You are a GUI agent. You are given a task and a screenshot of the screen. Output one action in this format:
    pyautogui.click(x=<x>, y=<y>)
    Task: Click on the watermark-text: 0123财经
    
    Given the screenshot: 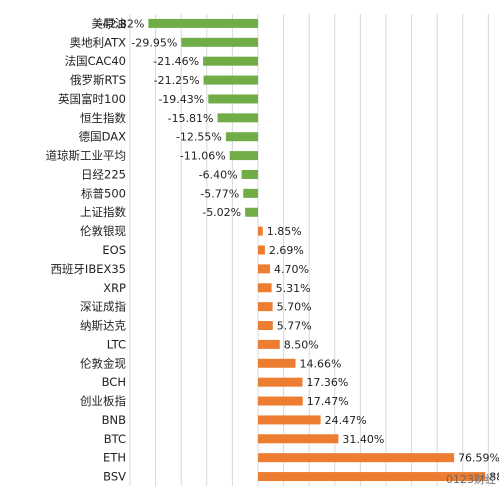 What is the action you would take?
    pyautogui.click(x=471, y=479)
    